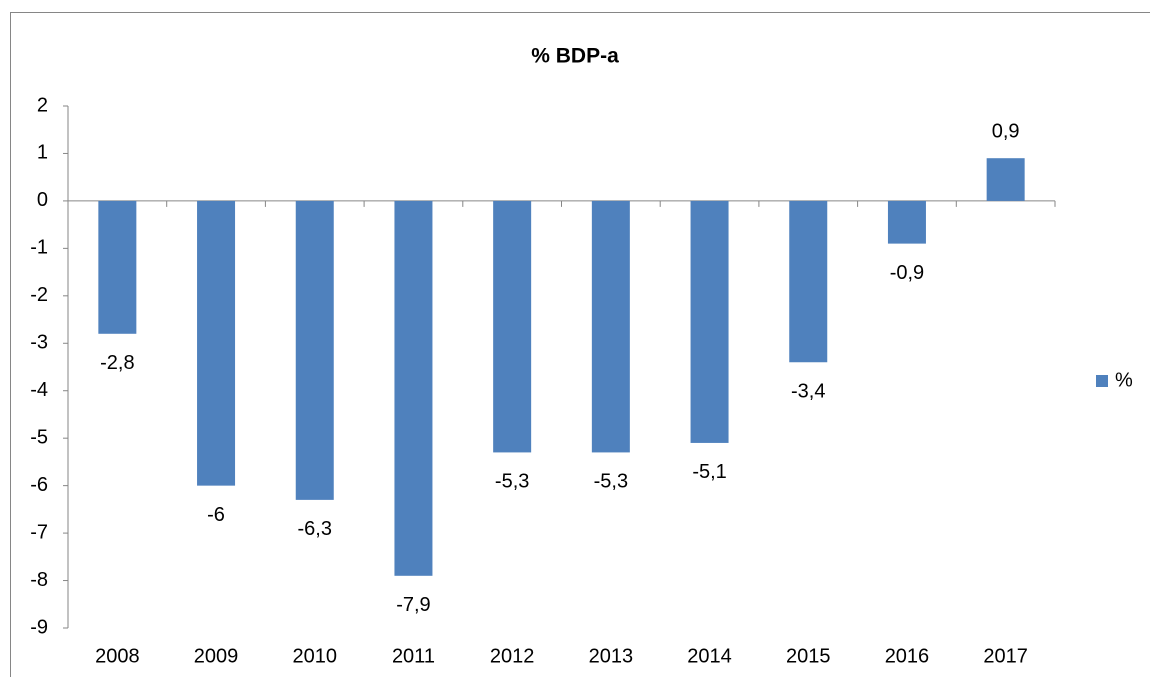 The width and height of the screenshot is (1150, 677). I want to click on y-tick-label: -3, so click(39, 343).